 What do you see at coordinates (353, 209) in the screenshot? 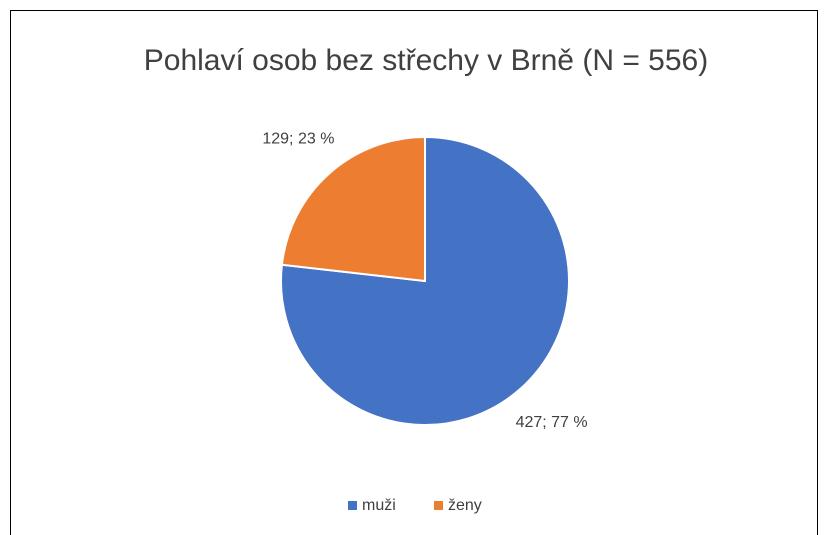
I see `pie-slice` at bounding box center [353, 209].